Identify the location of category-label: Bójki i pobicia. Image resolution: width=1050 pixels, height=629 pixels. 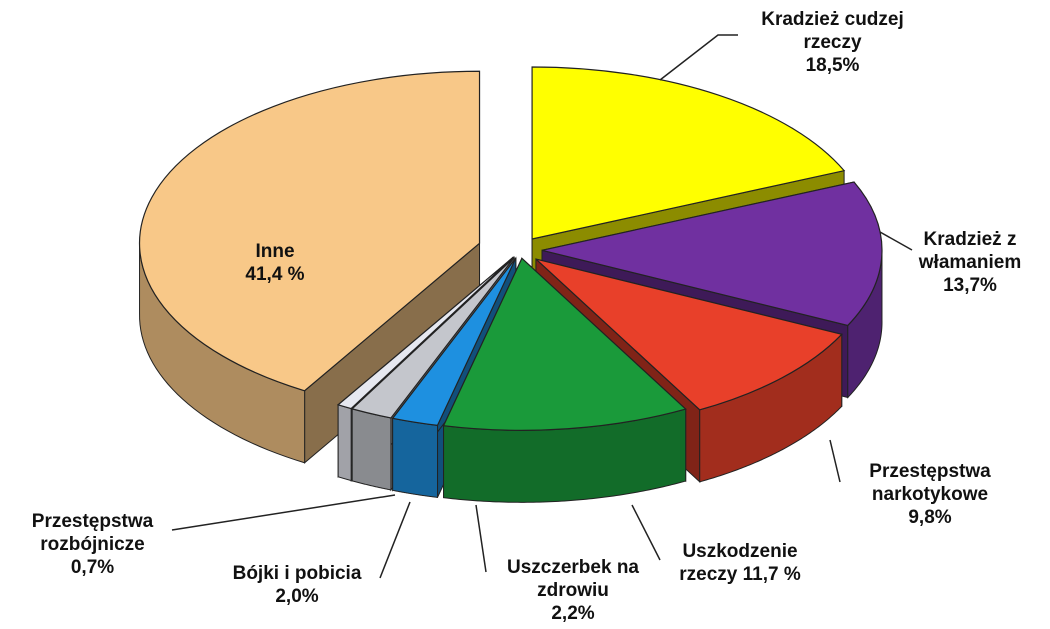
(297, 573).